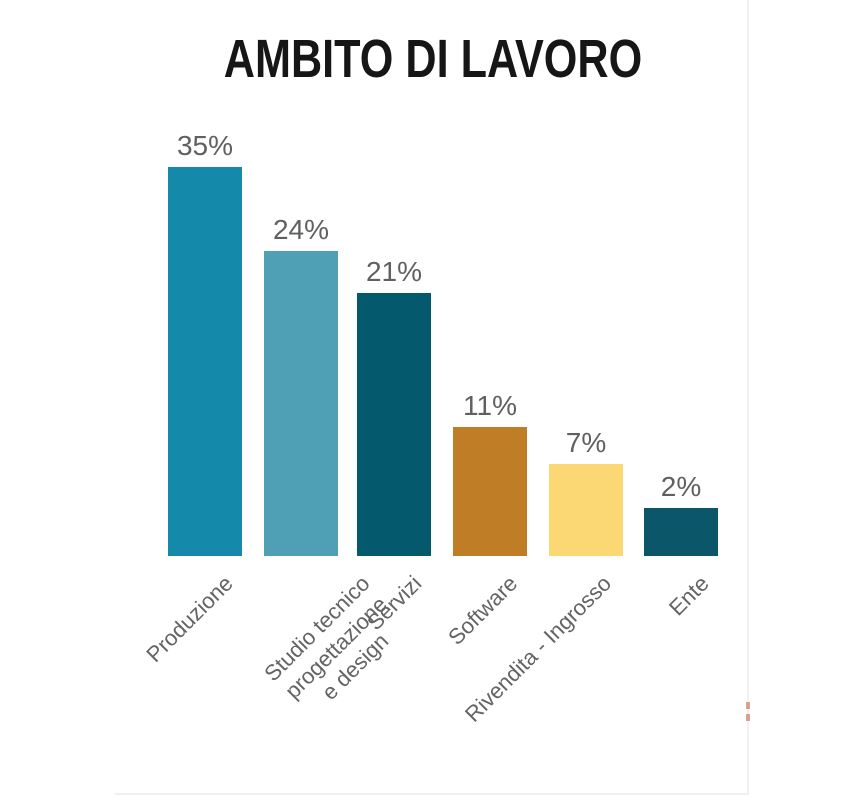  Describe the element at coordinates (681, 532) in the screenshot. I see `bar-ente` at that location.